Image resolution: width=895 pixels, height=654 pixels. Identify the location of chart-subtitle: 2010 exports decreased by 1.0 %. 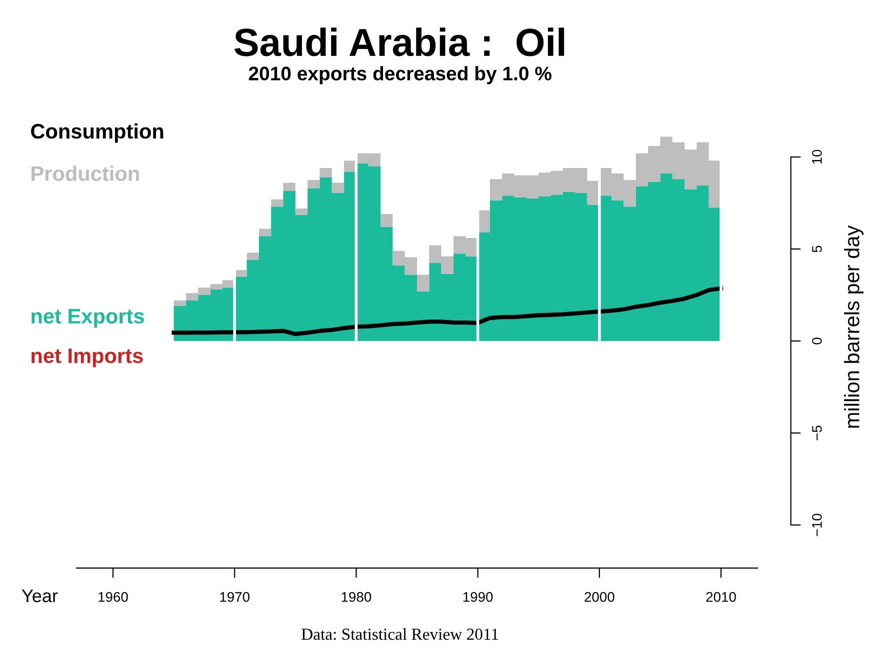
(400, 75).